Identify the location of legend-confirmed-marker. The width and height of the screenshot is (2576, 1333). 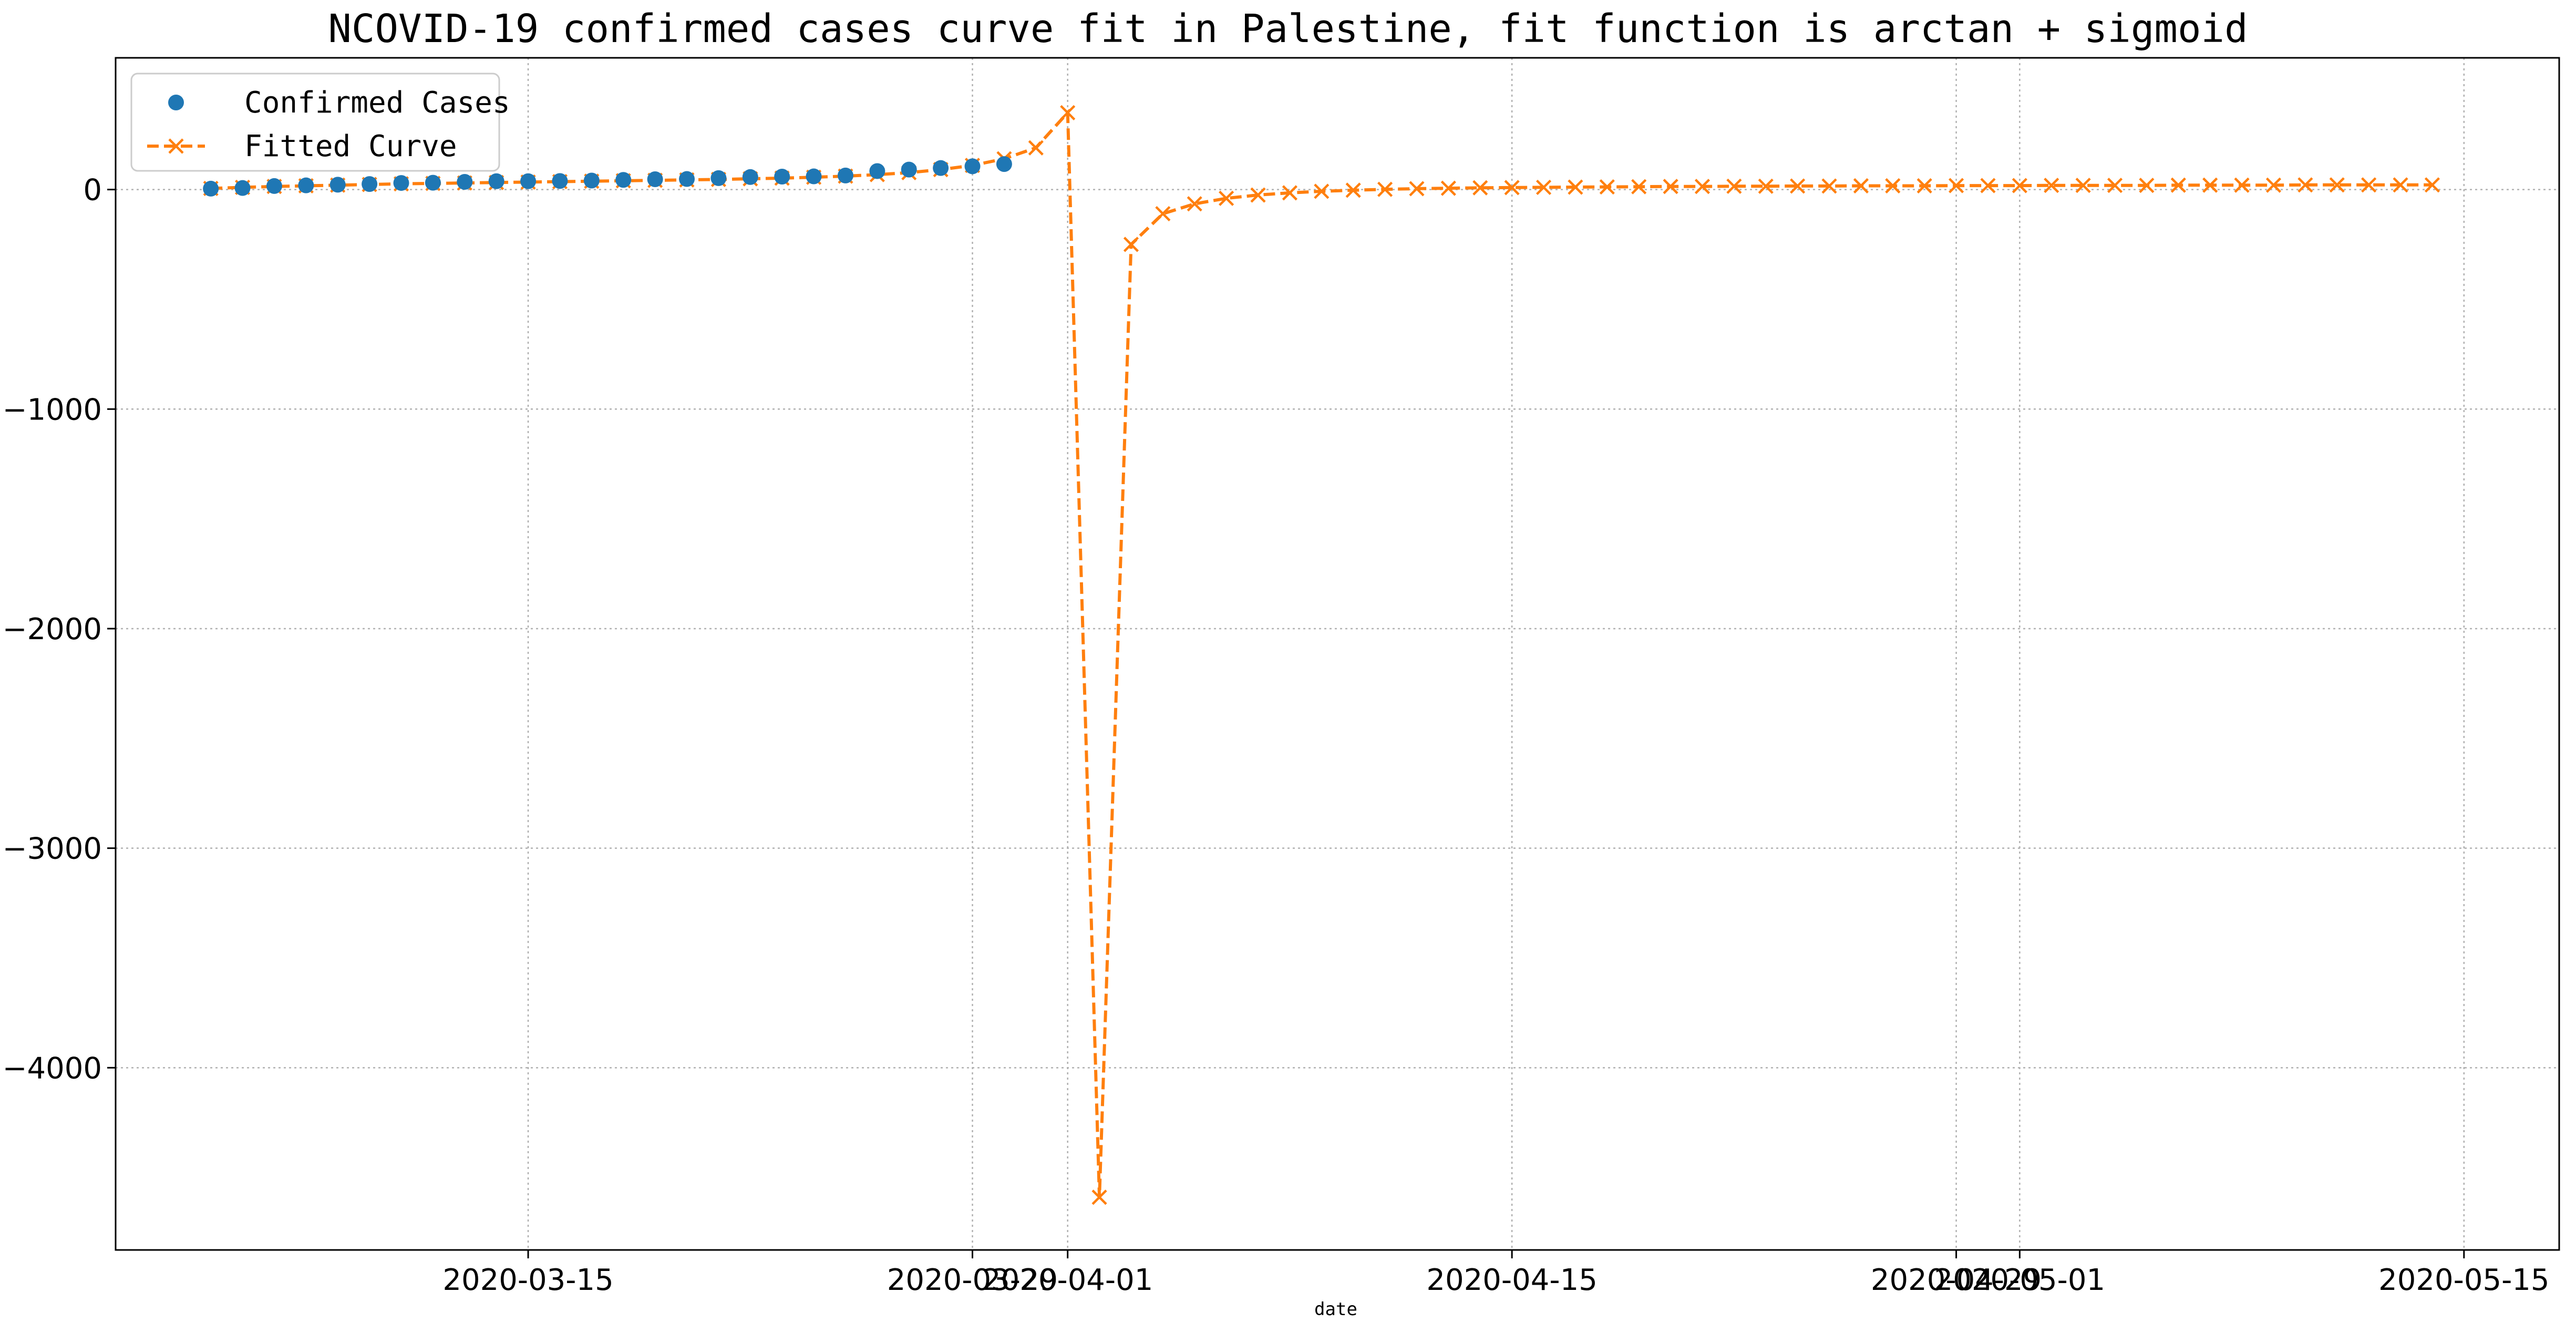
(176, 102).